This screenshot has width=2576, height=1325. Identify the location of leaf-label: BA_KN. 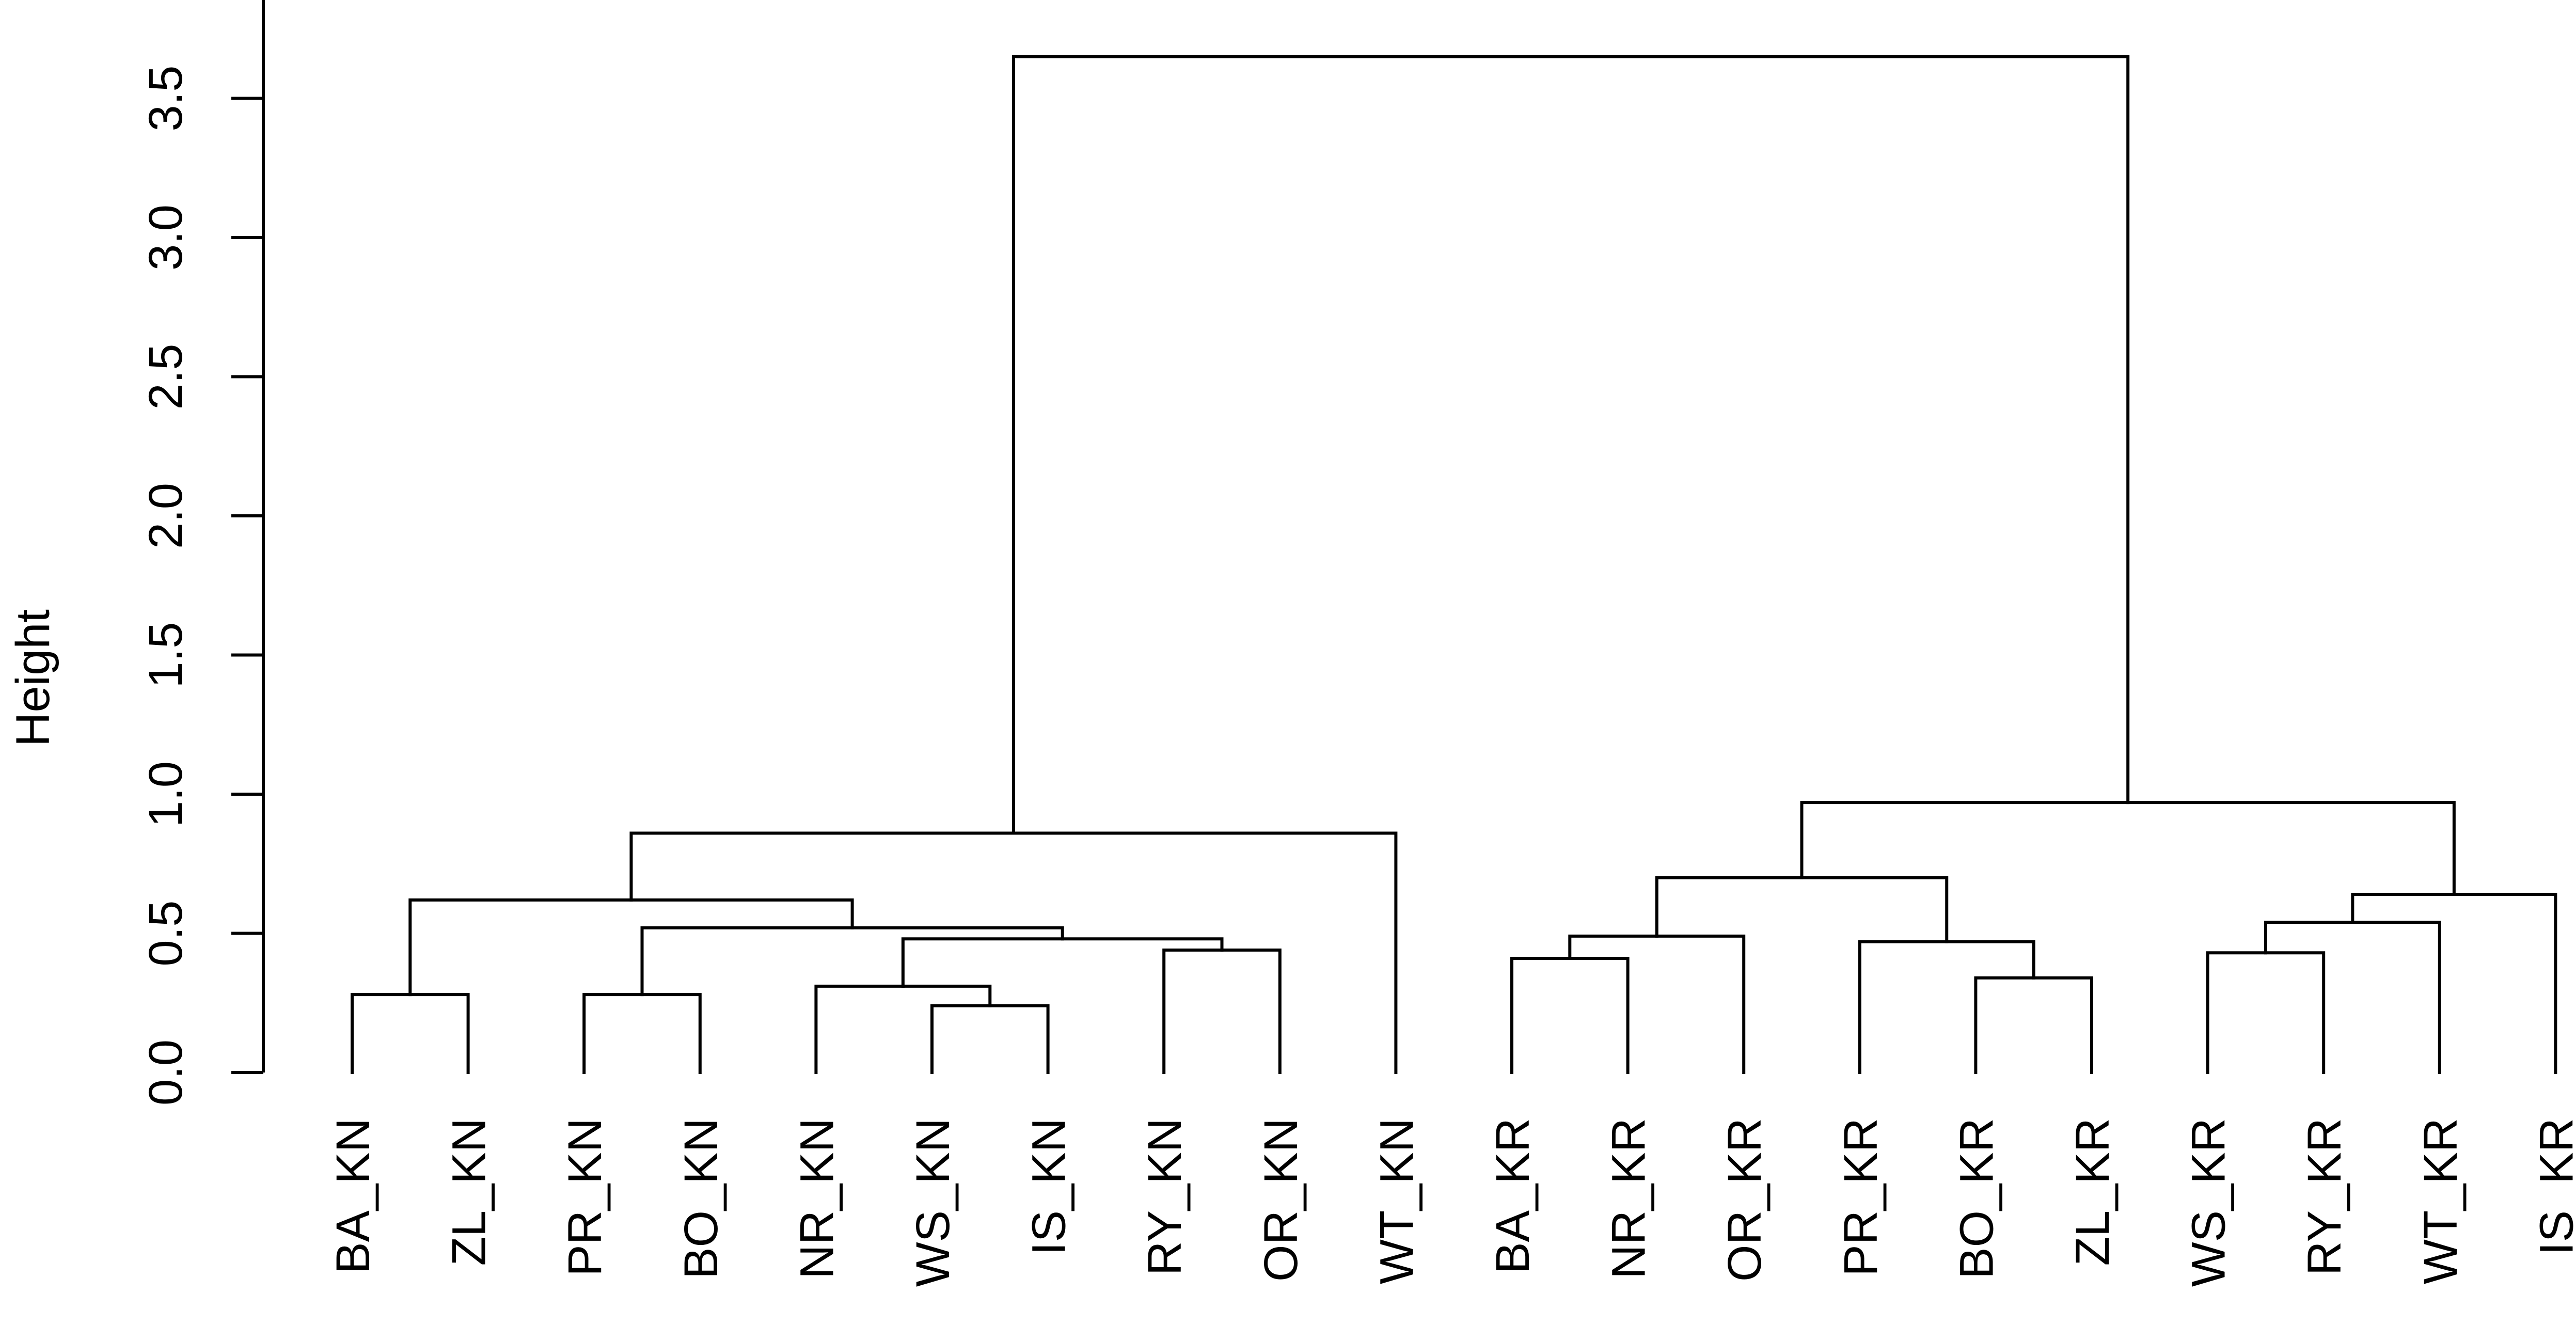
(353, 1196).